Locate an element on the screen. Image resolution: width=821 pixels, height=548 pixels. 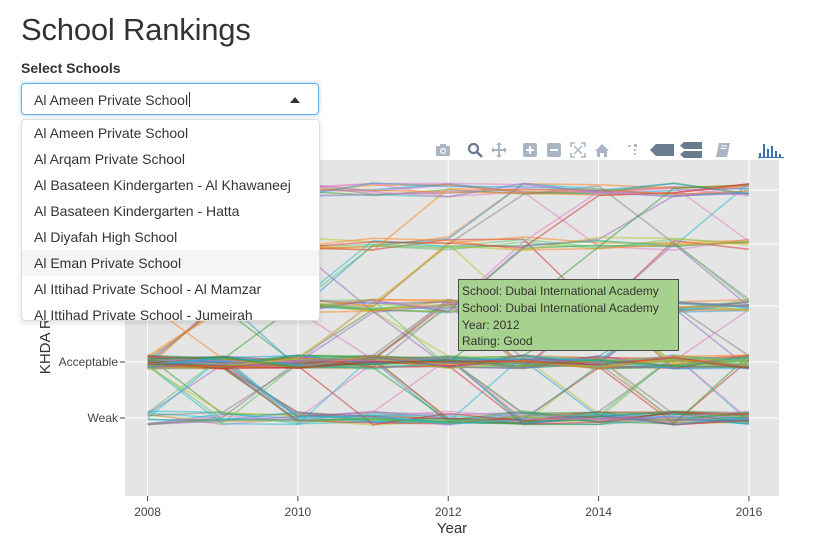
camera-icon is located at coordinates (443, 150).